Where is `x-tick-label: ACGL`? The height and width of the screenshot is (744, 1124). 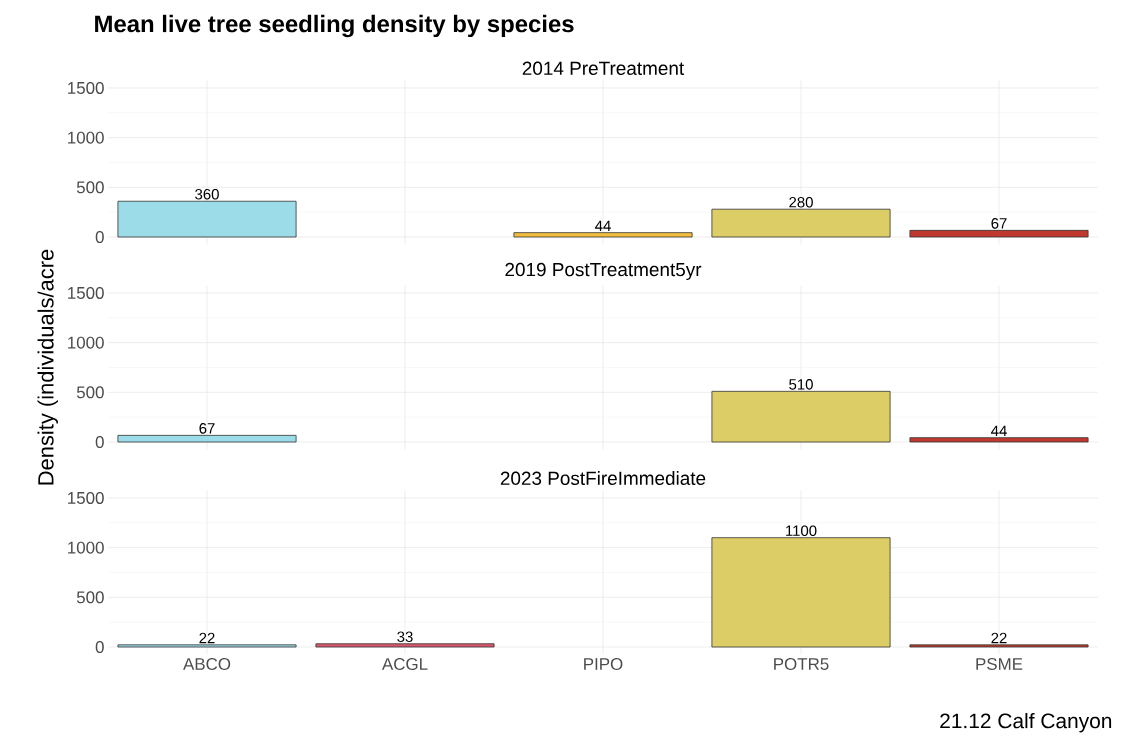
x-tick-label: ACGL is located at coordinates (404, 664).